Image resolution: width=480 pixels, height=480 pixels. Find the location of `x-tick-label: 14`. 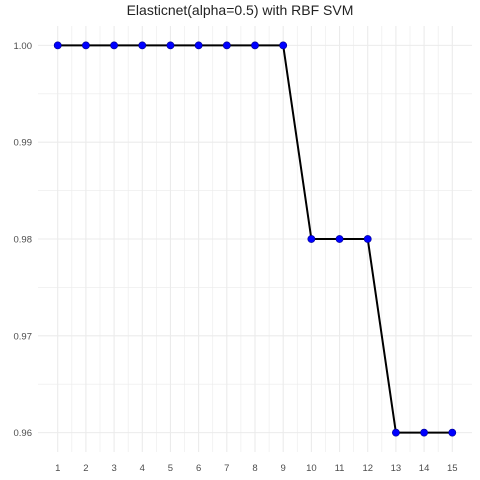

x-tick-label: 14 is located at coordinates (424, 468).